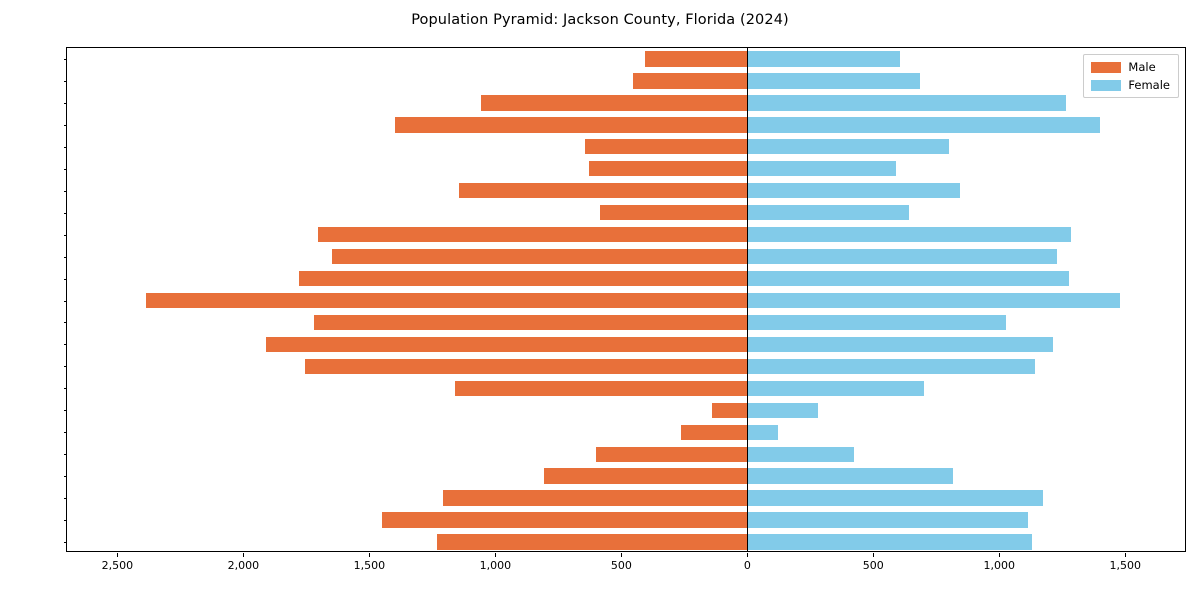 This screenshot has width=1200, height=600. Describe the element at coordinates (1149, 85) in the screenshot. I see `legend-label: Female` at that location.